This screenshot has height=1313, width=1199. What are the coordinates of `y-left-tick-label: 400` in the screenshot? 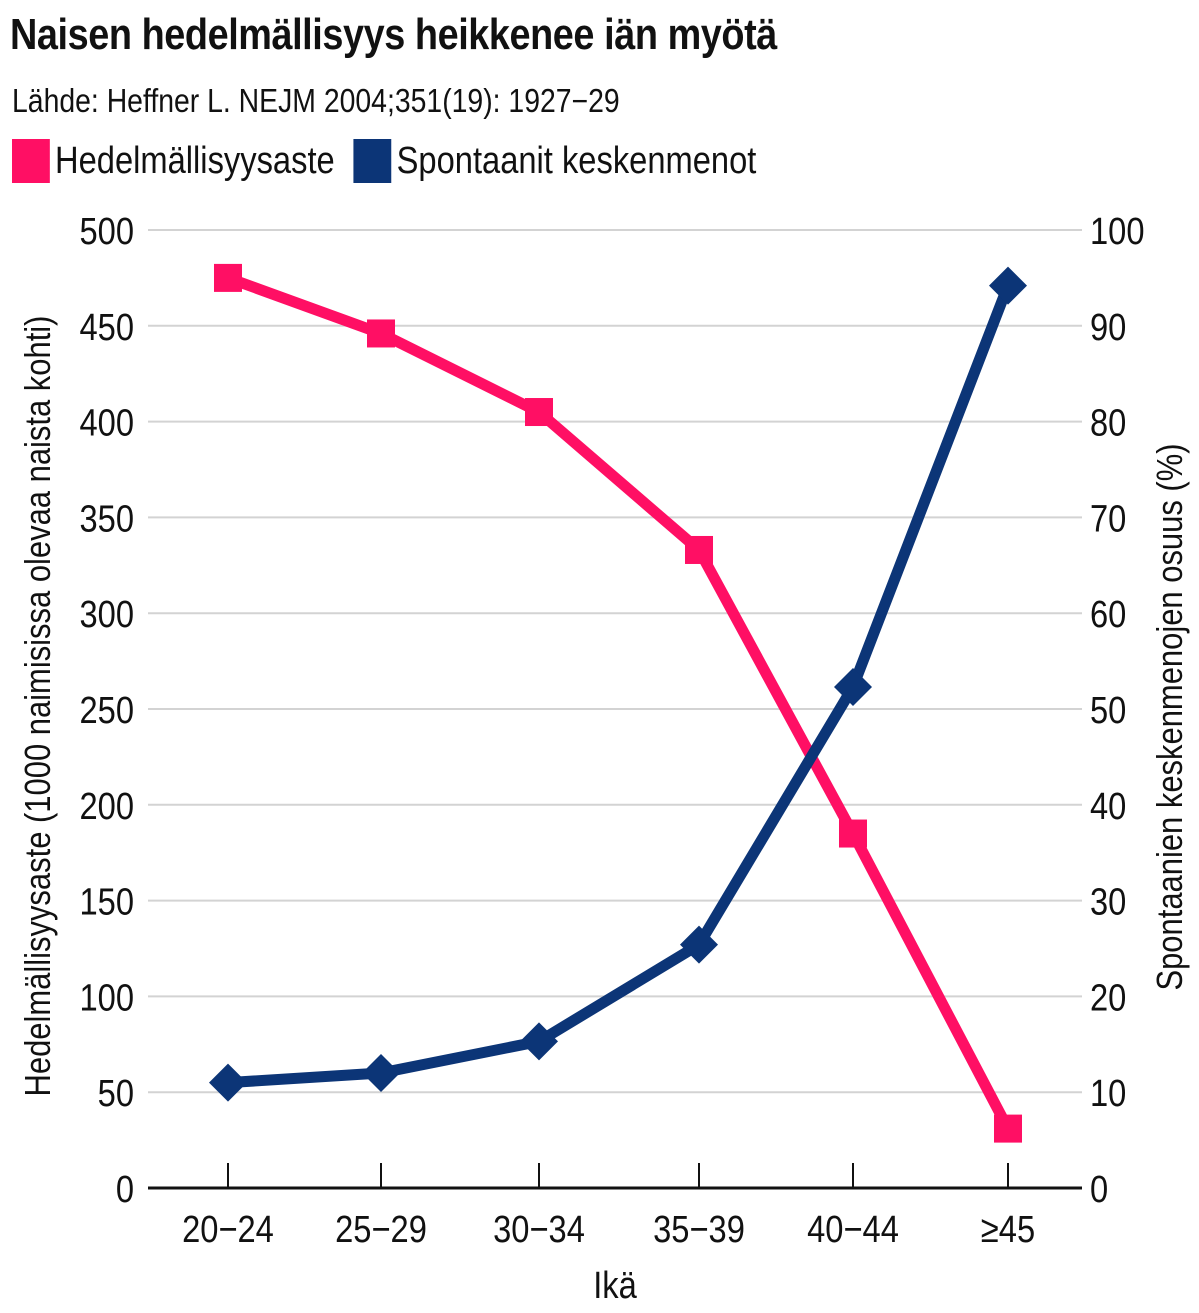 It's located at (106, 422).